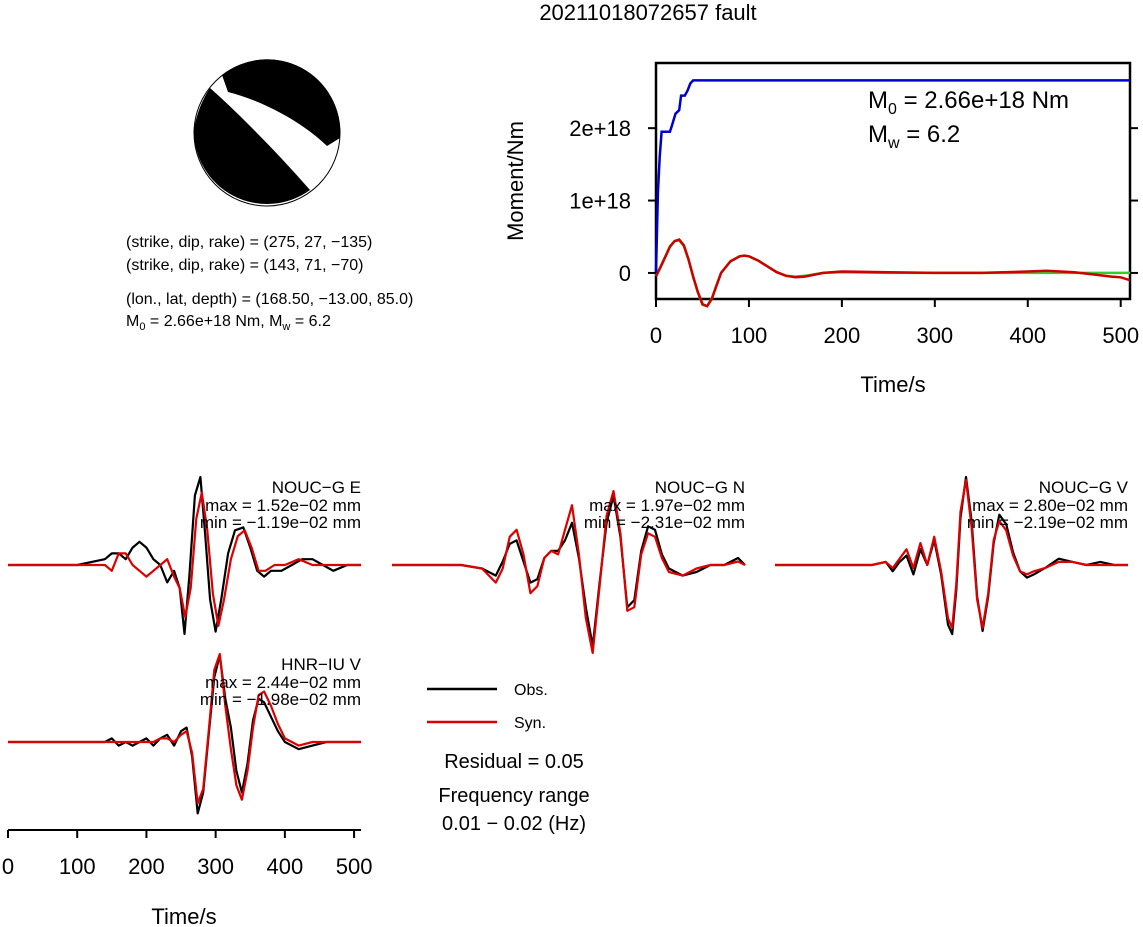  What do you see at coordinates (146, 866) in the screenshot?
I see `waveform-xtick-label: 200` at bounding box center [146, 866].